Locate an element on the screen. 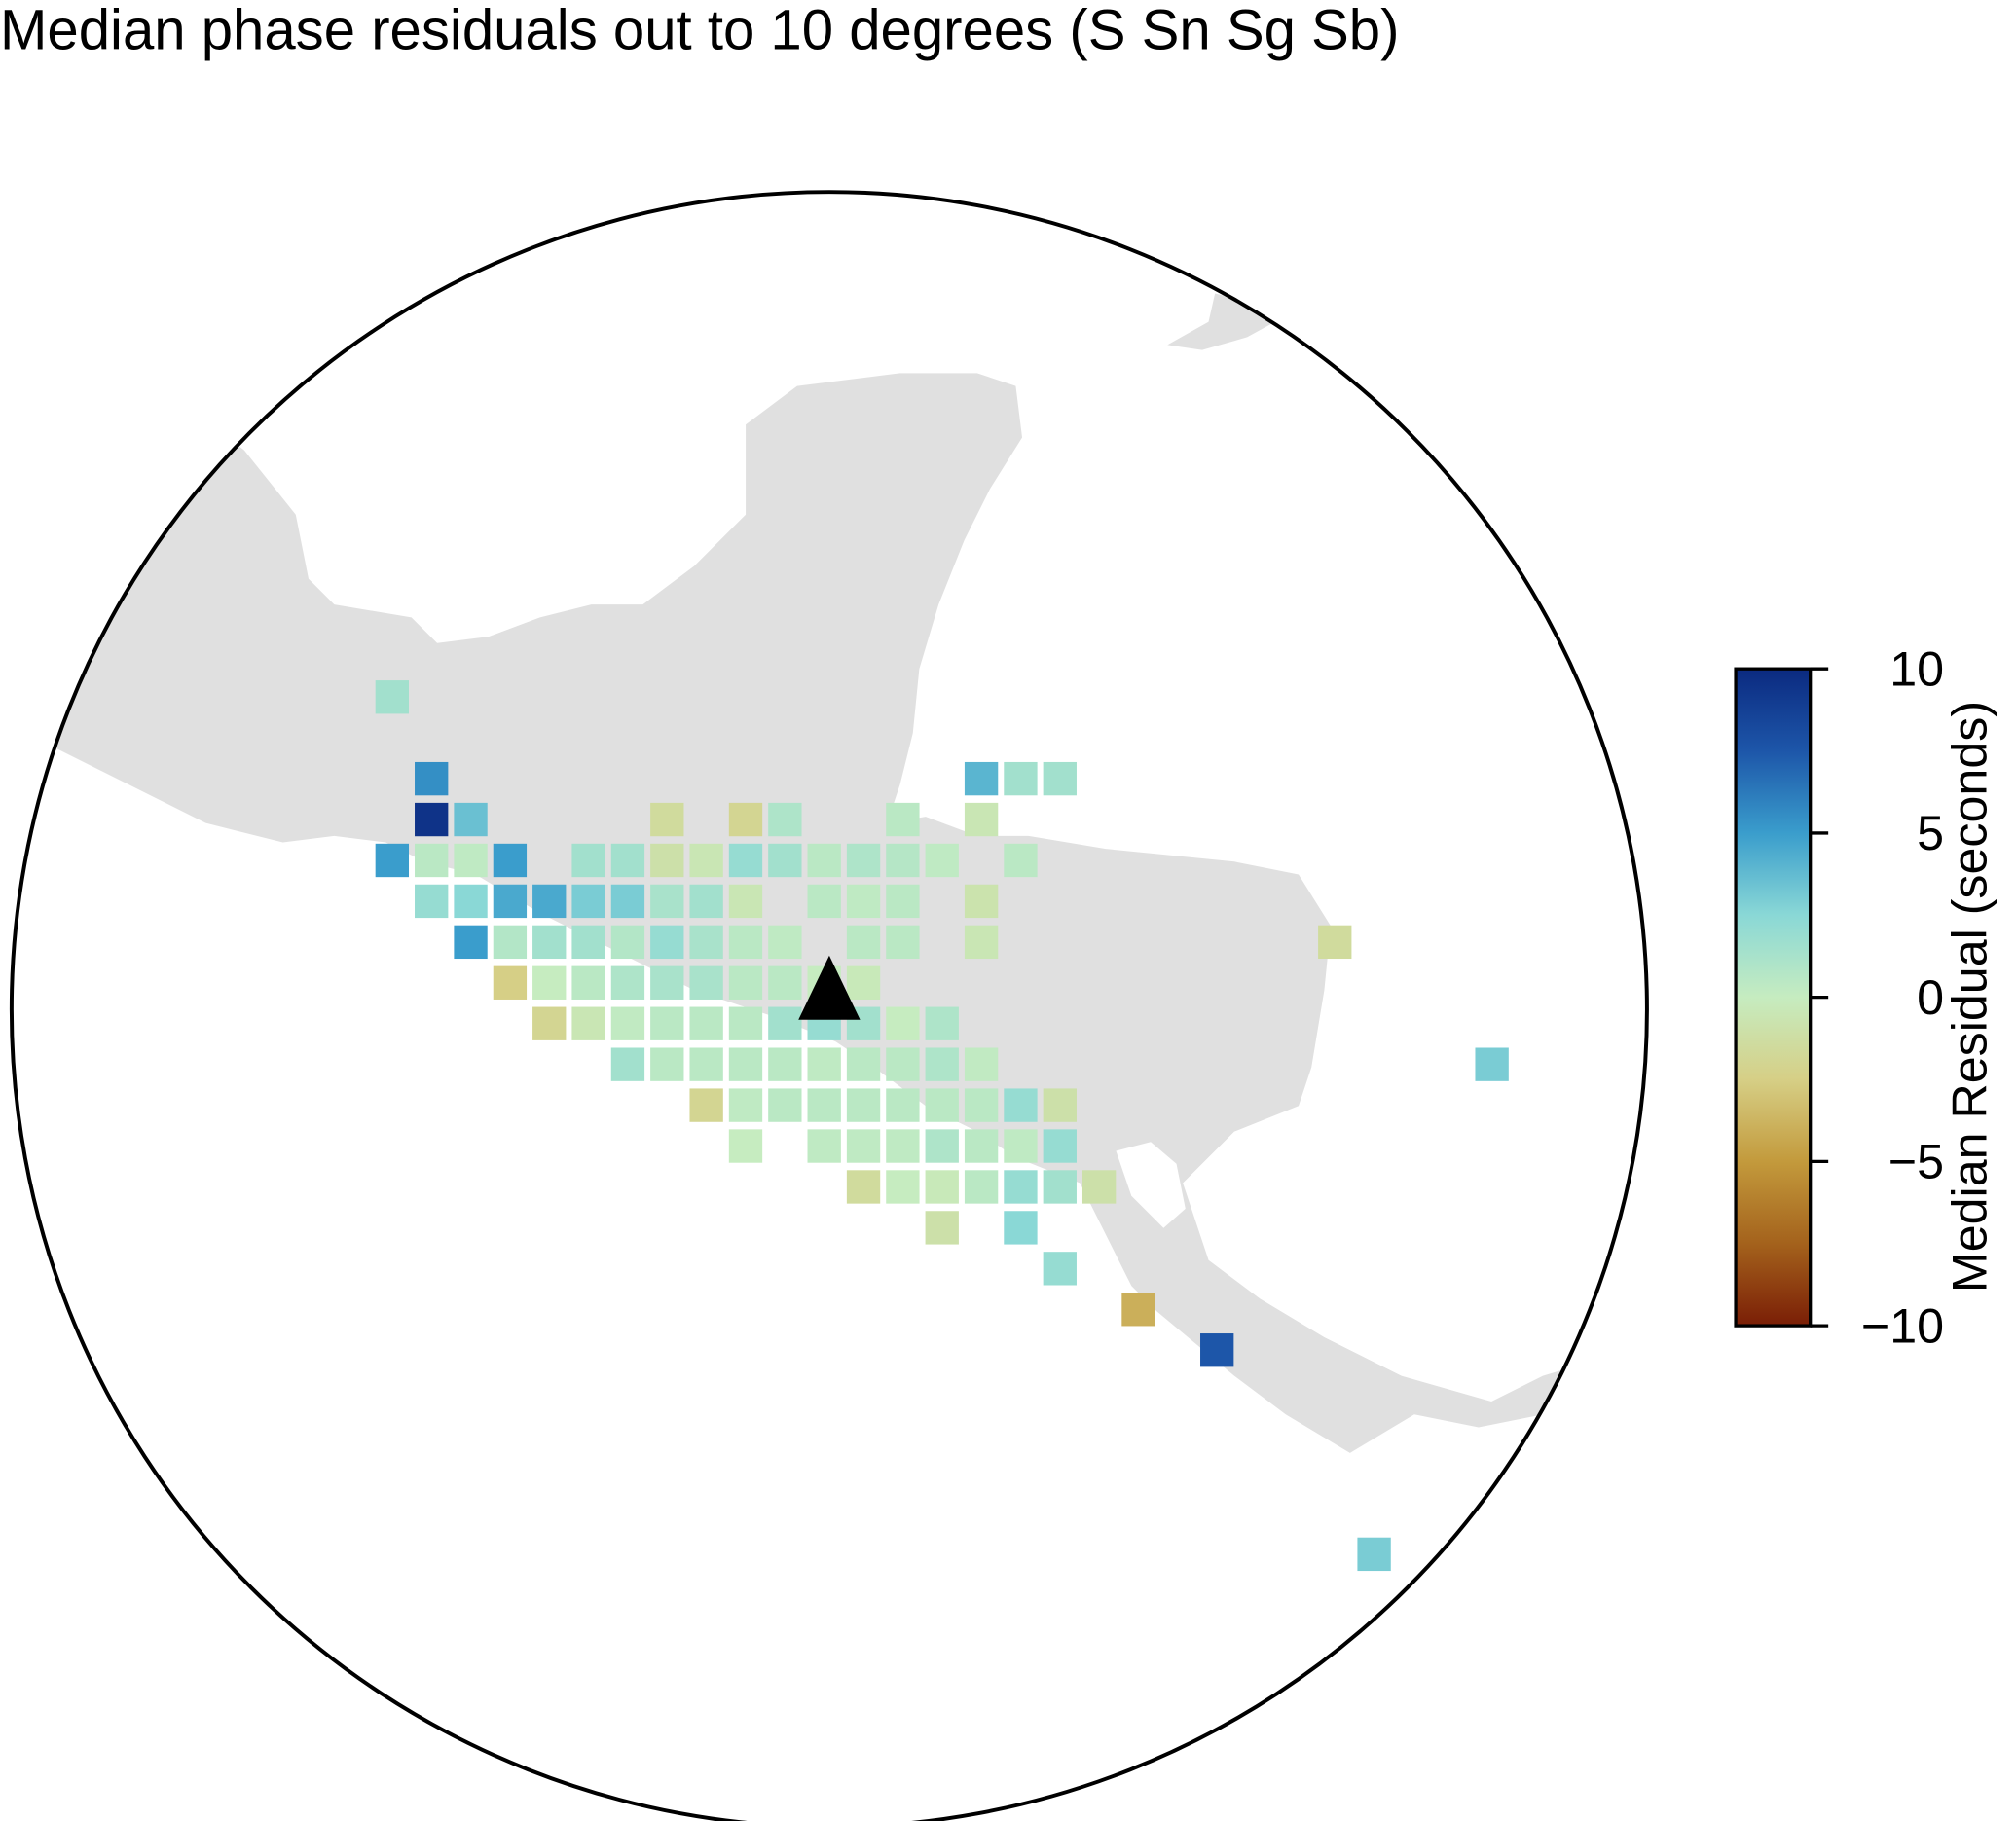  colorbar is located at coordinates (1773, 997).